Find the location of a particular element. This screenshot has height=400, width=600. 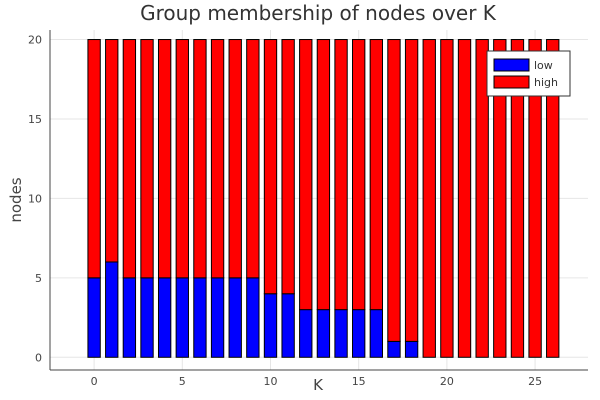

x-tick-label: 20 is located at coordinates (447, 381).